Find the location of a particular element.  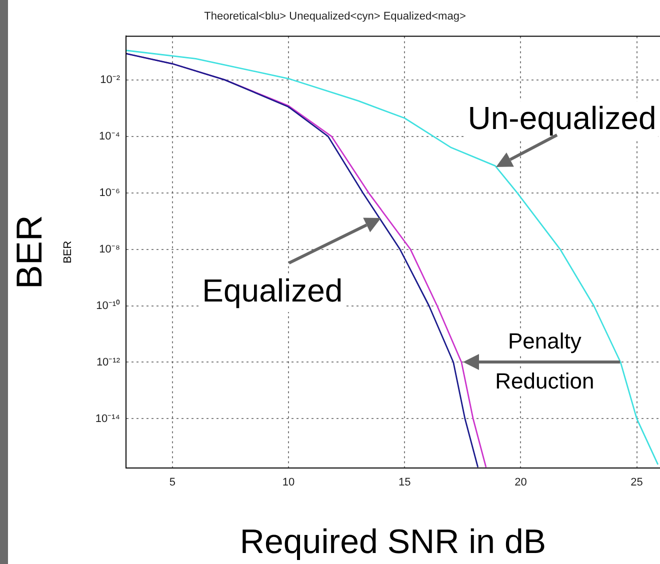

y-tick-label: 10⁻¹² is located at coordinates (108, 362).